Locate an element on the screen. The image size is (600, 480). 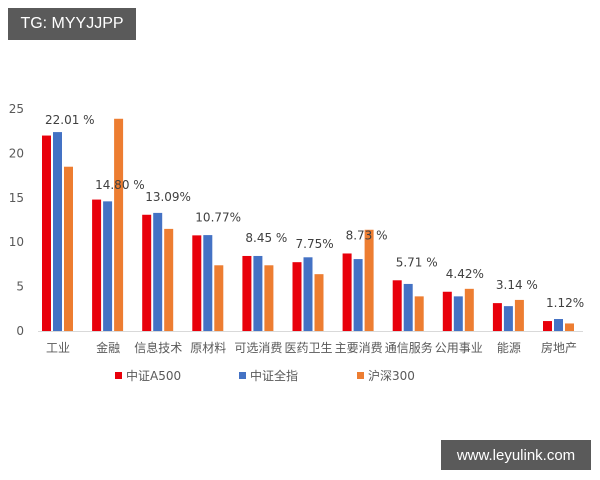
legend-item-hs300: 沪深300 is located at coordinates (386, 375).